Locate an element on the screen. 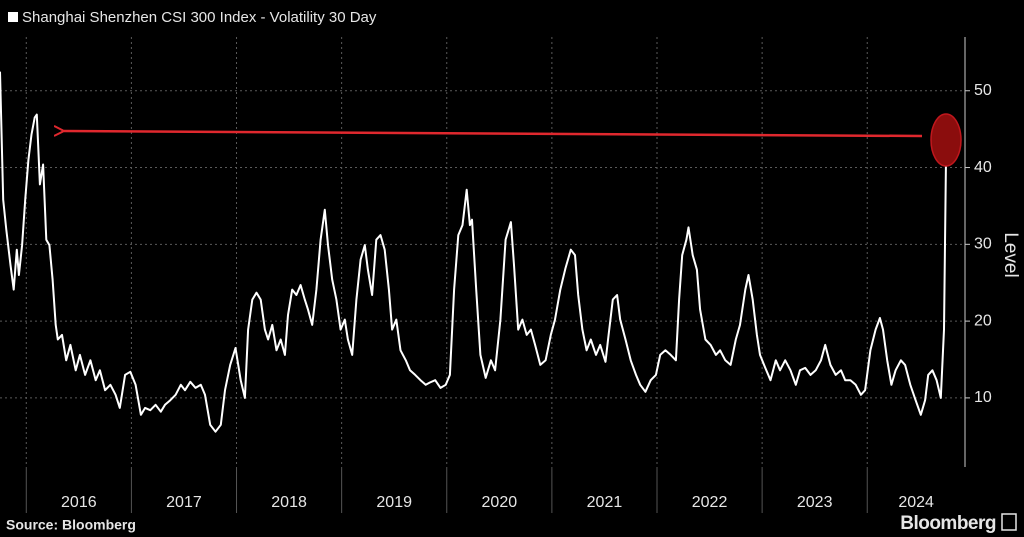 This screenshot has width=1024, height=537. x-tick-label: 2024 is located at coordinates (916, 502).